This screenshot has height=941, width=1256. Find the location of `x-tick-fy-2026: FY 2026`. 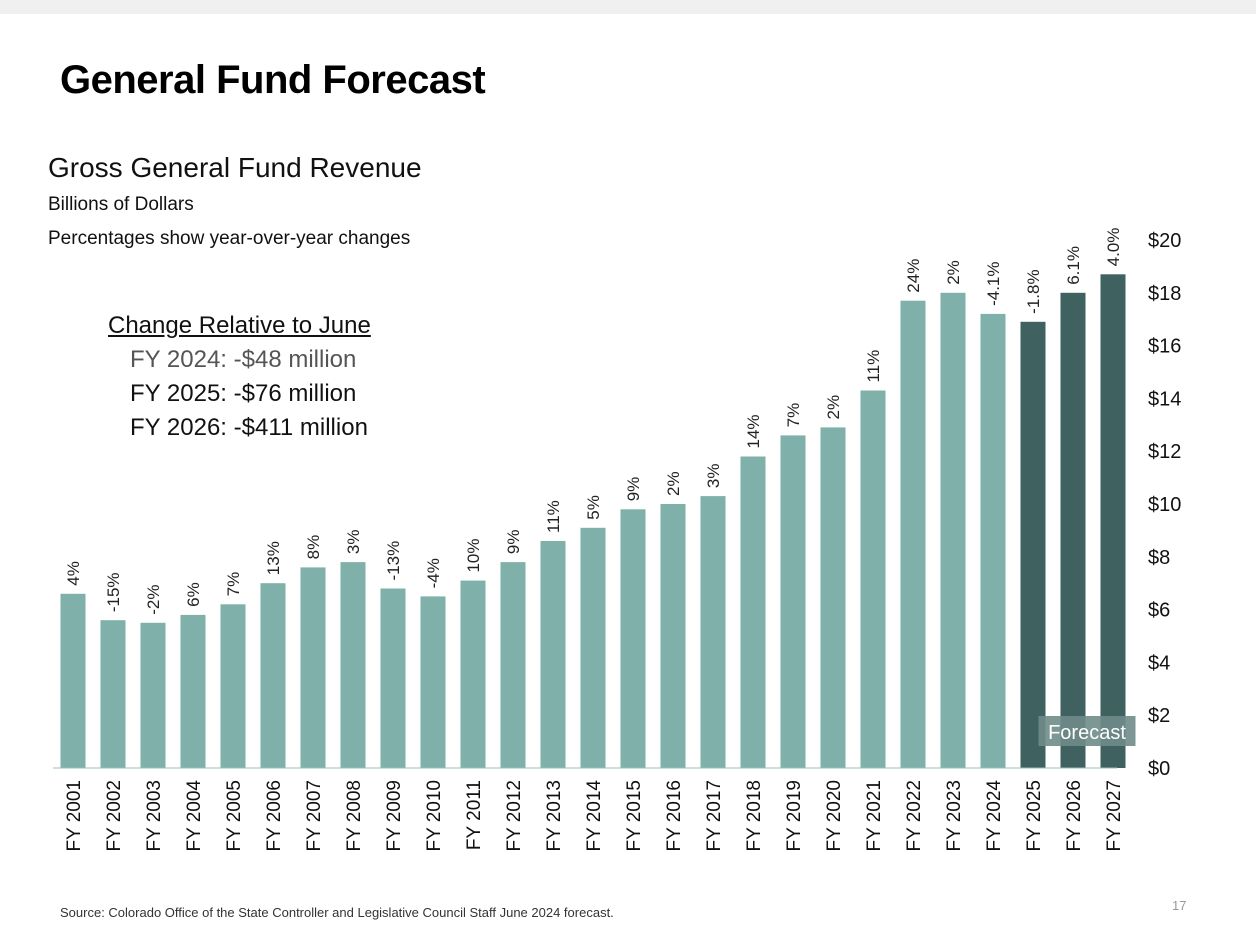

x-tick-fy-2026: FY 2026 is located at coordinates (1074, 815).